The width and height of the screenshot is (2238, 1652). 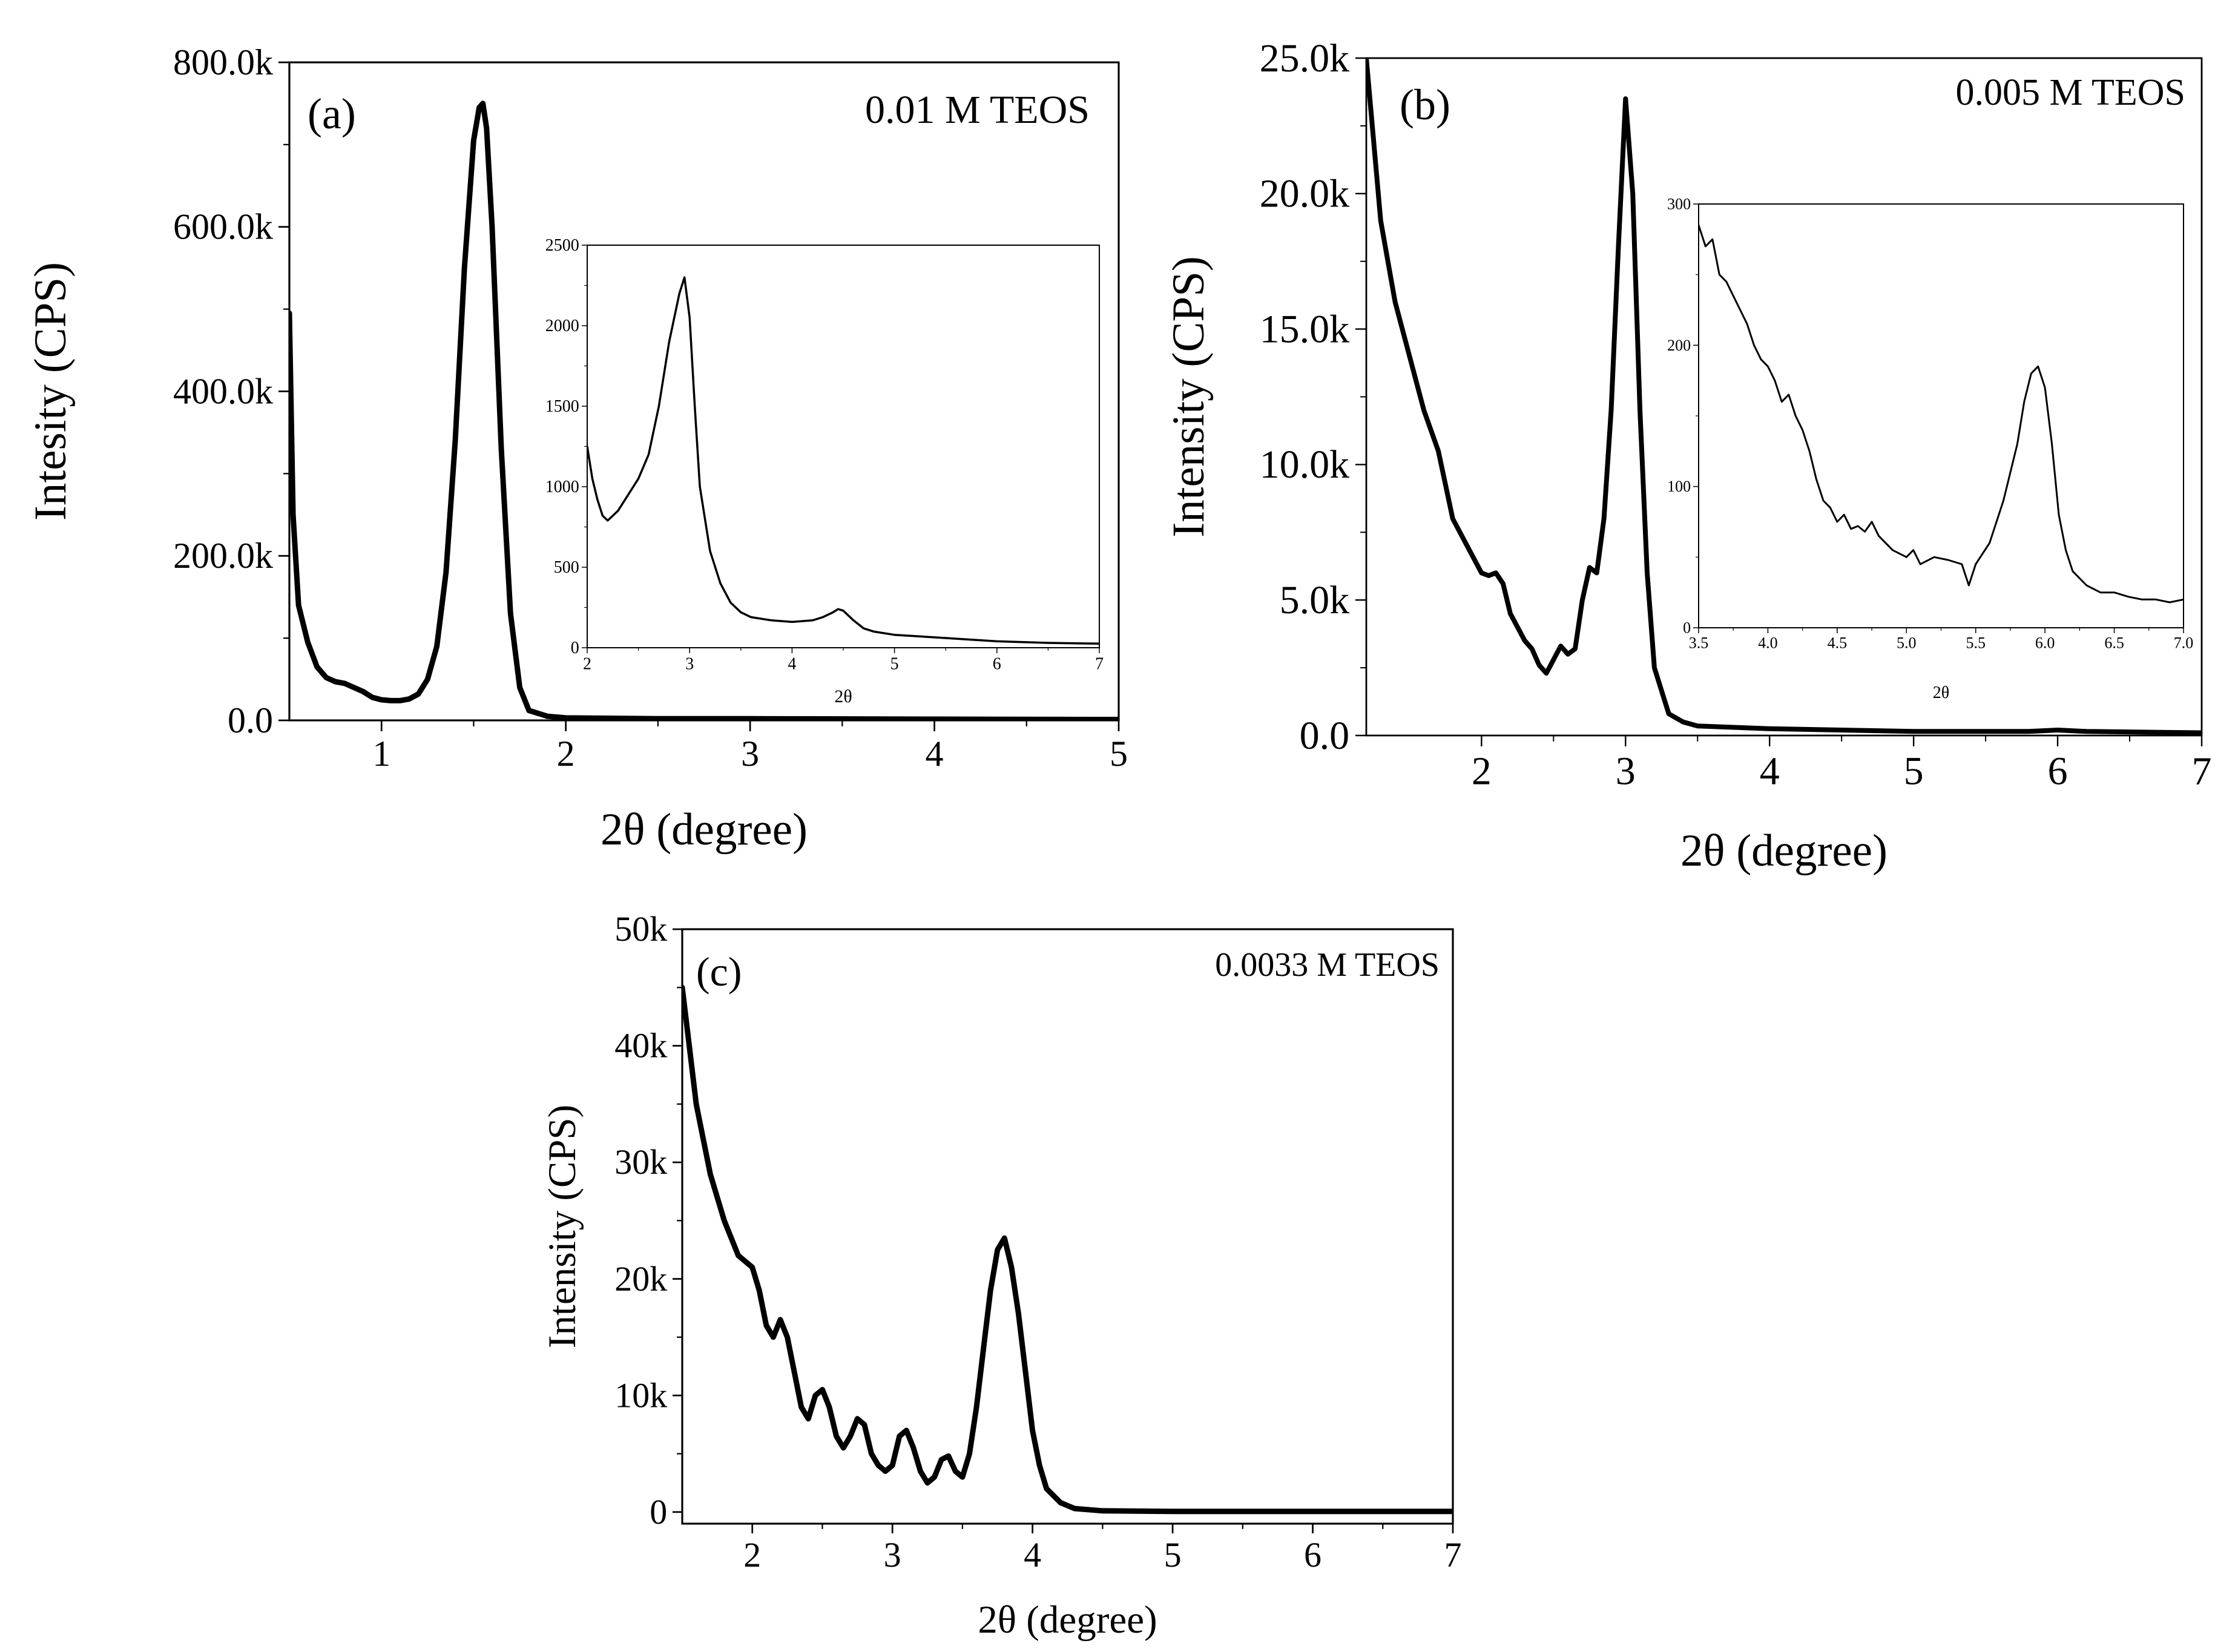 What do you see at coordinates (332, 114) in the screenshot?
I see `panel-label: (a)` at bounding box center [332, 114].